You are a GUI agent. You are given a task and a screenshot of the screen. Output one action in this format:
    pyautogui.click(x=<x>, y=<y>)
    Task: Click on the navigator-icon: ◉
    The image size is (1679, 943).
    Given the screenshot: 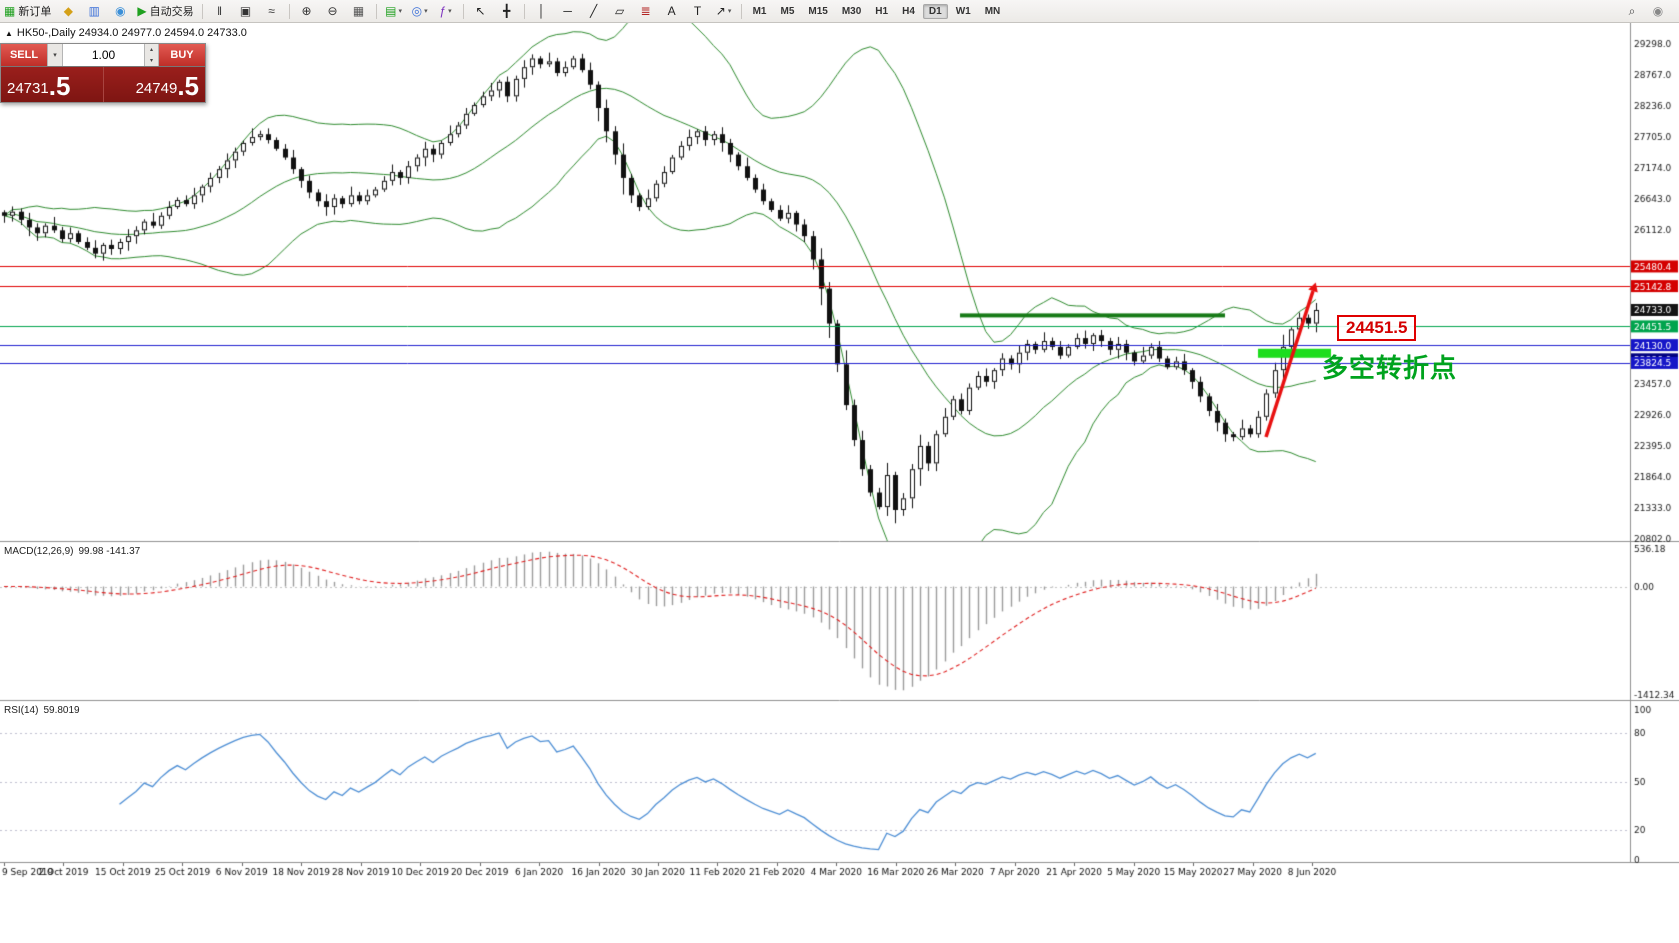 What is the action you would take?
    pyautogui.click(x=120, y=11)
    